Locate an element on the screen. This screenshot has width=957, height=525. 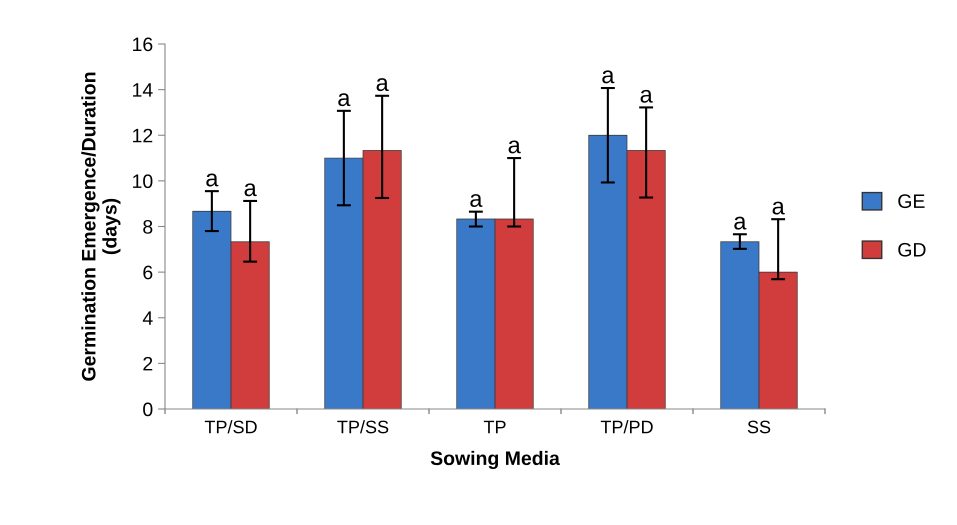
legend-label: GE is located at coordinates (911, 201).